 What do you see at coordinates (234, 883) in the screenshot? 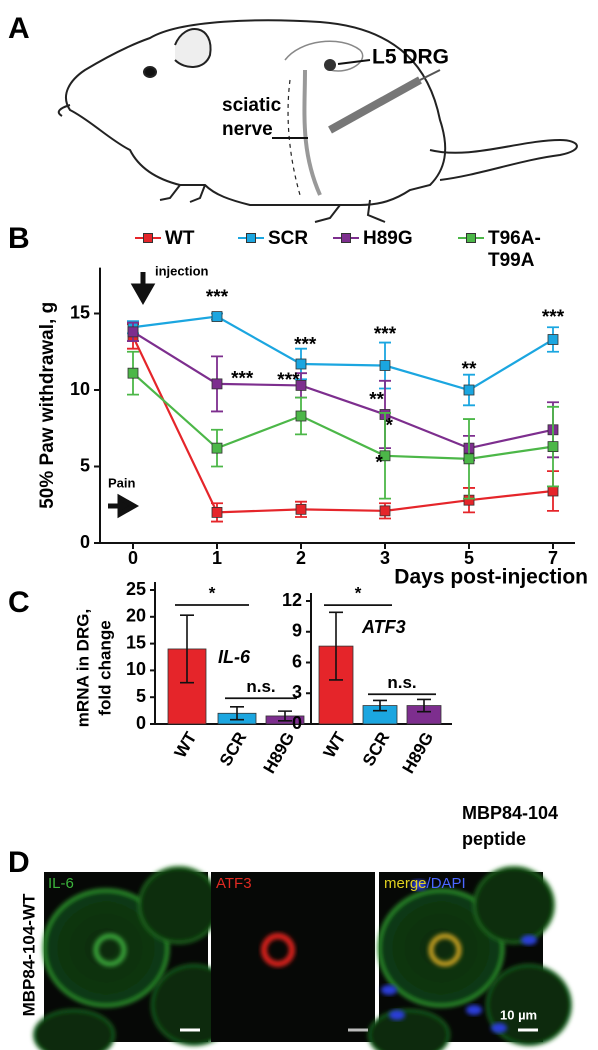
I see `channel-label: ATF3` at bounding box center [234, 883].